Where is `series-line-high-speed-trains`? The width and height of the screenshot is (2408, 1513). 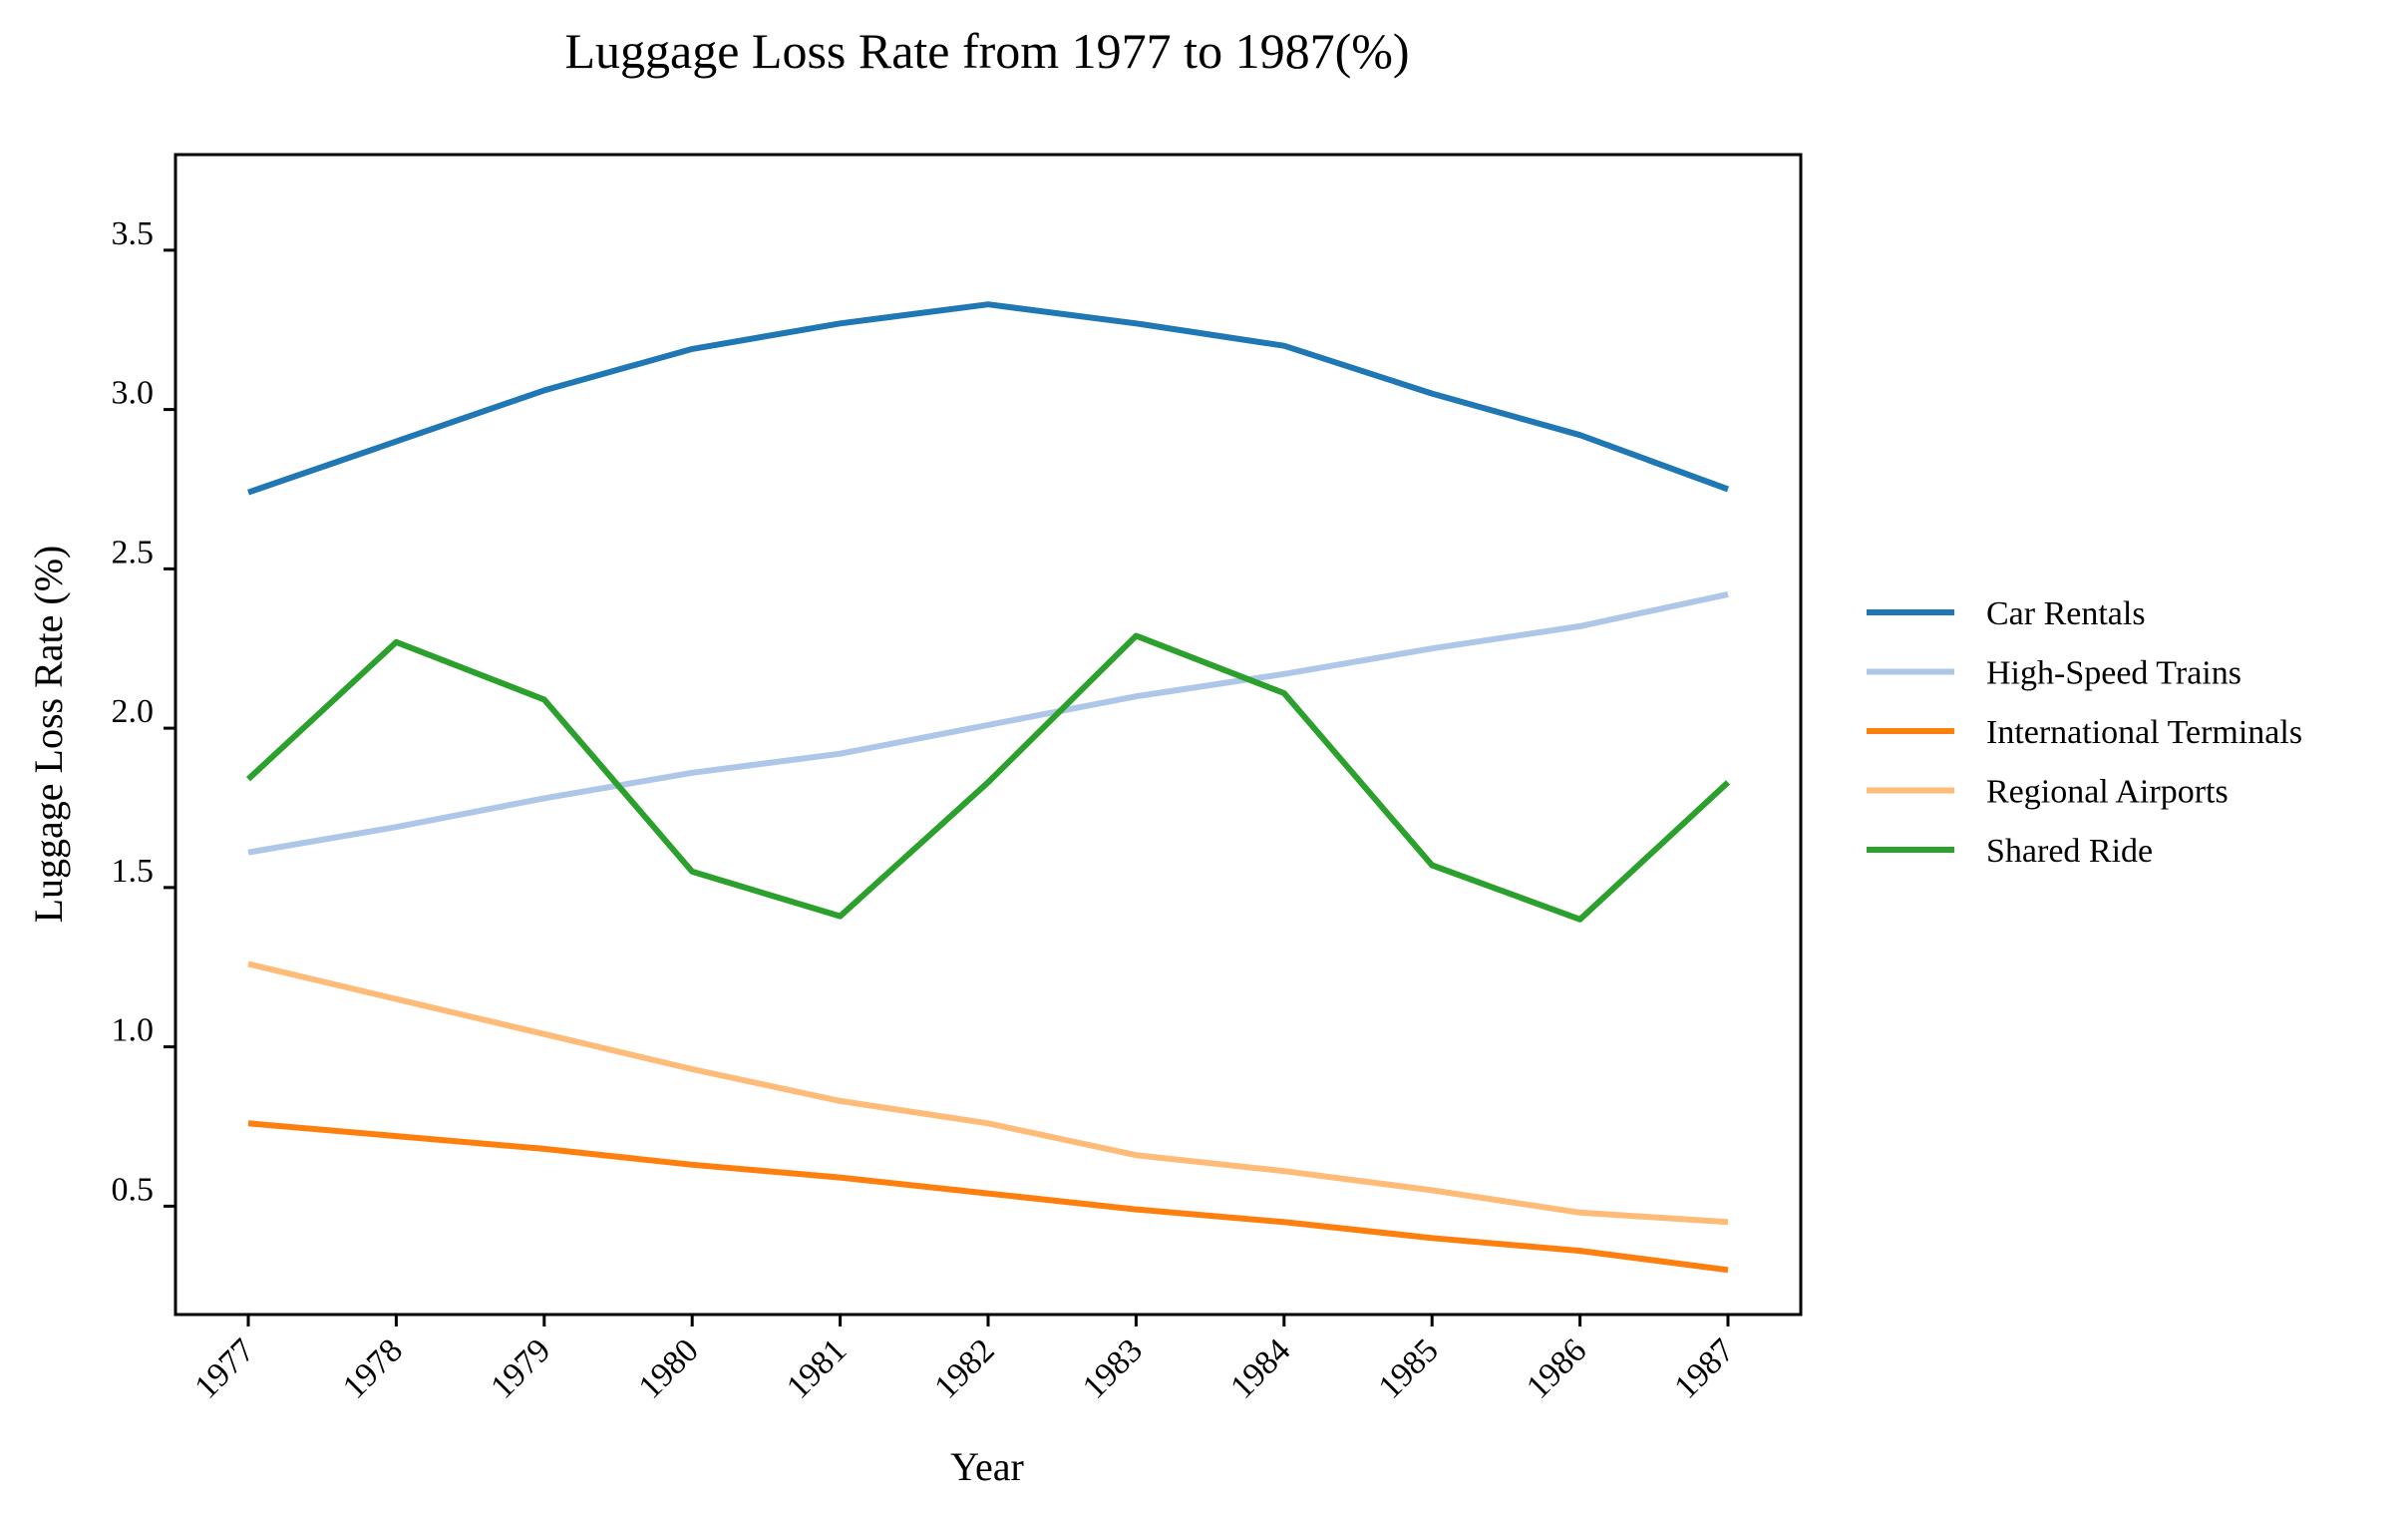
series-line-high-speed-trains is located at coordinates (988, 723).